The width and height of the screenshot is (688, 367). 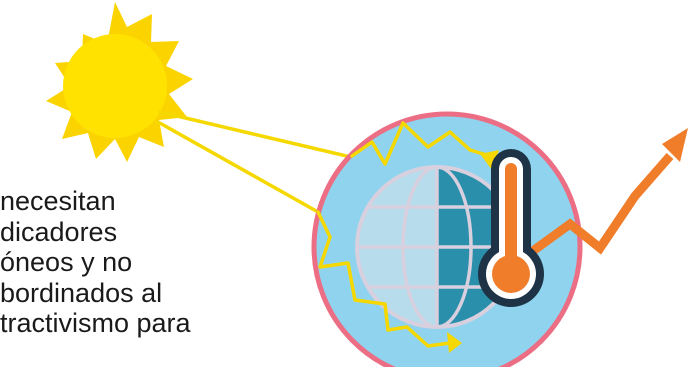 I want to click on trend-up-arrow-icon, so click(x=600, y=198).